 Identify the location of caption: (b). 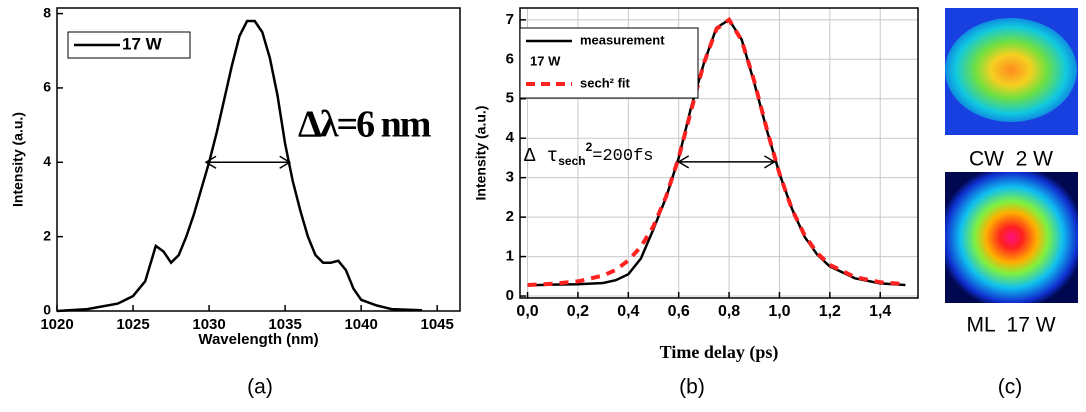
(692, 387).